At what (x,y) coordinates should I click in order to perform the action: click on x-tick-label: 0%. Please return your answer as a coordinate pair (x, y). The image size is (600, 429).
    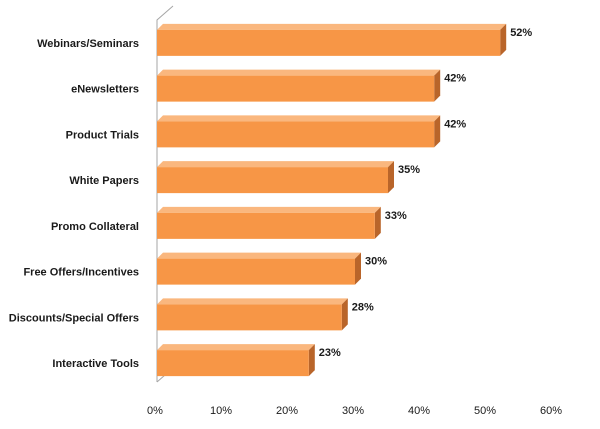
    Looking at the image, I should click on (155, 411).